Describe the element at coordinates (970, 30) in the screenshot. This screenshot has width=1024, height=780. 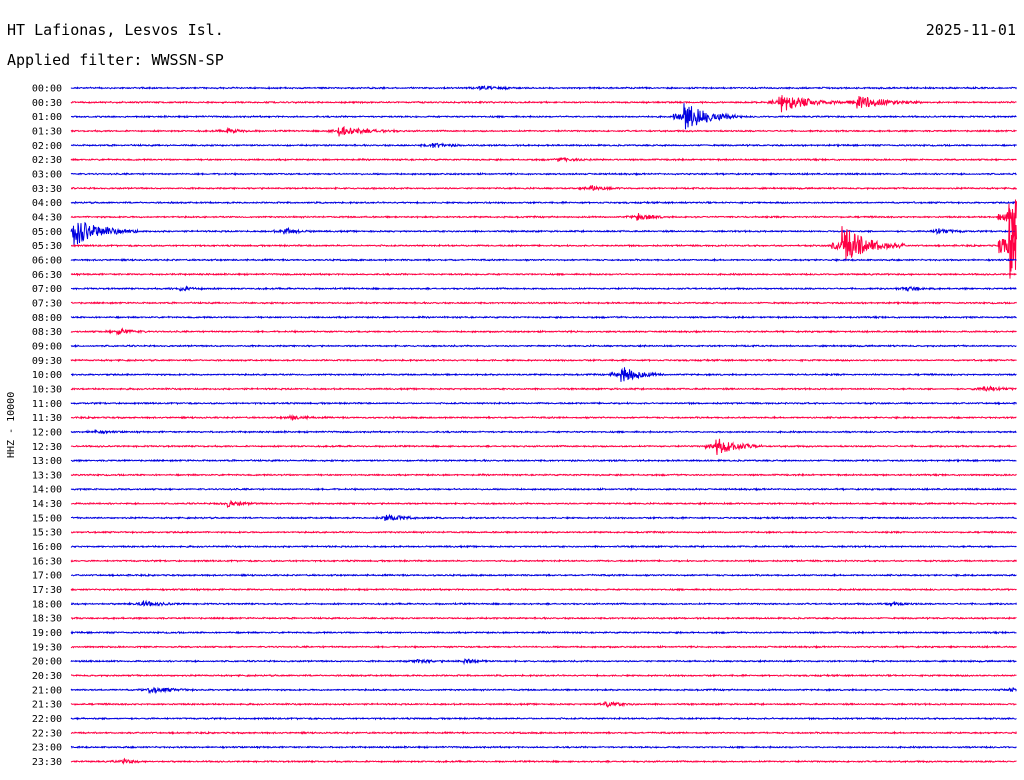
I see `date-label: 2025-11-01` at that location.